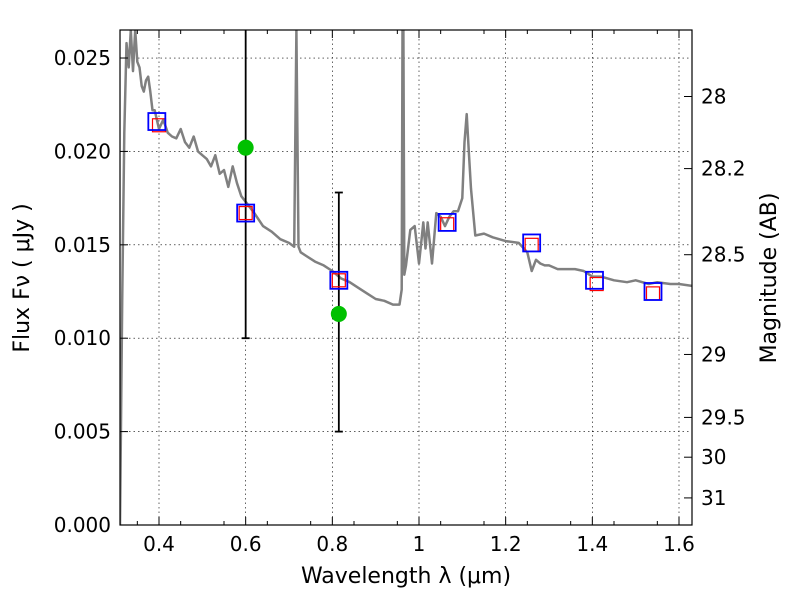  I want to click on x-tick-label: 0.4, so click(159, 544).